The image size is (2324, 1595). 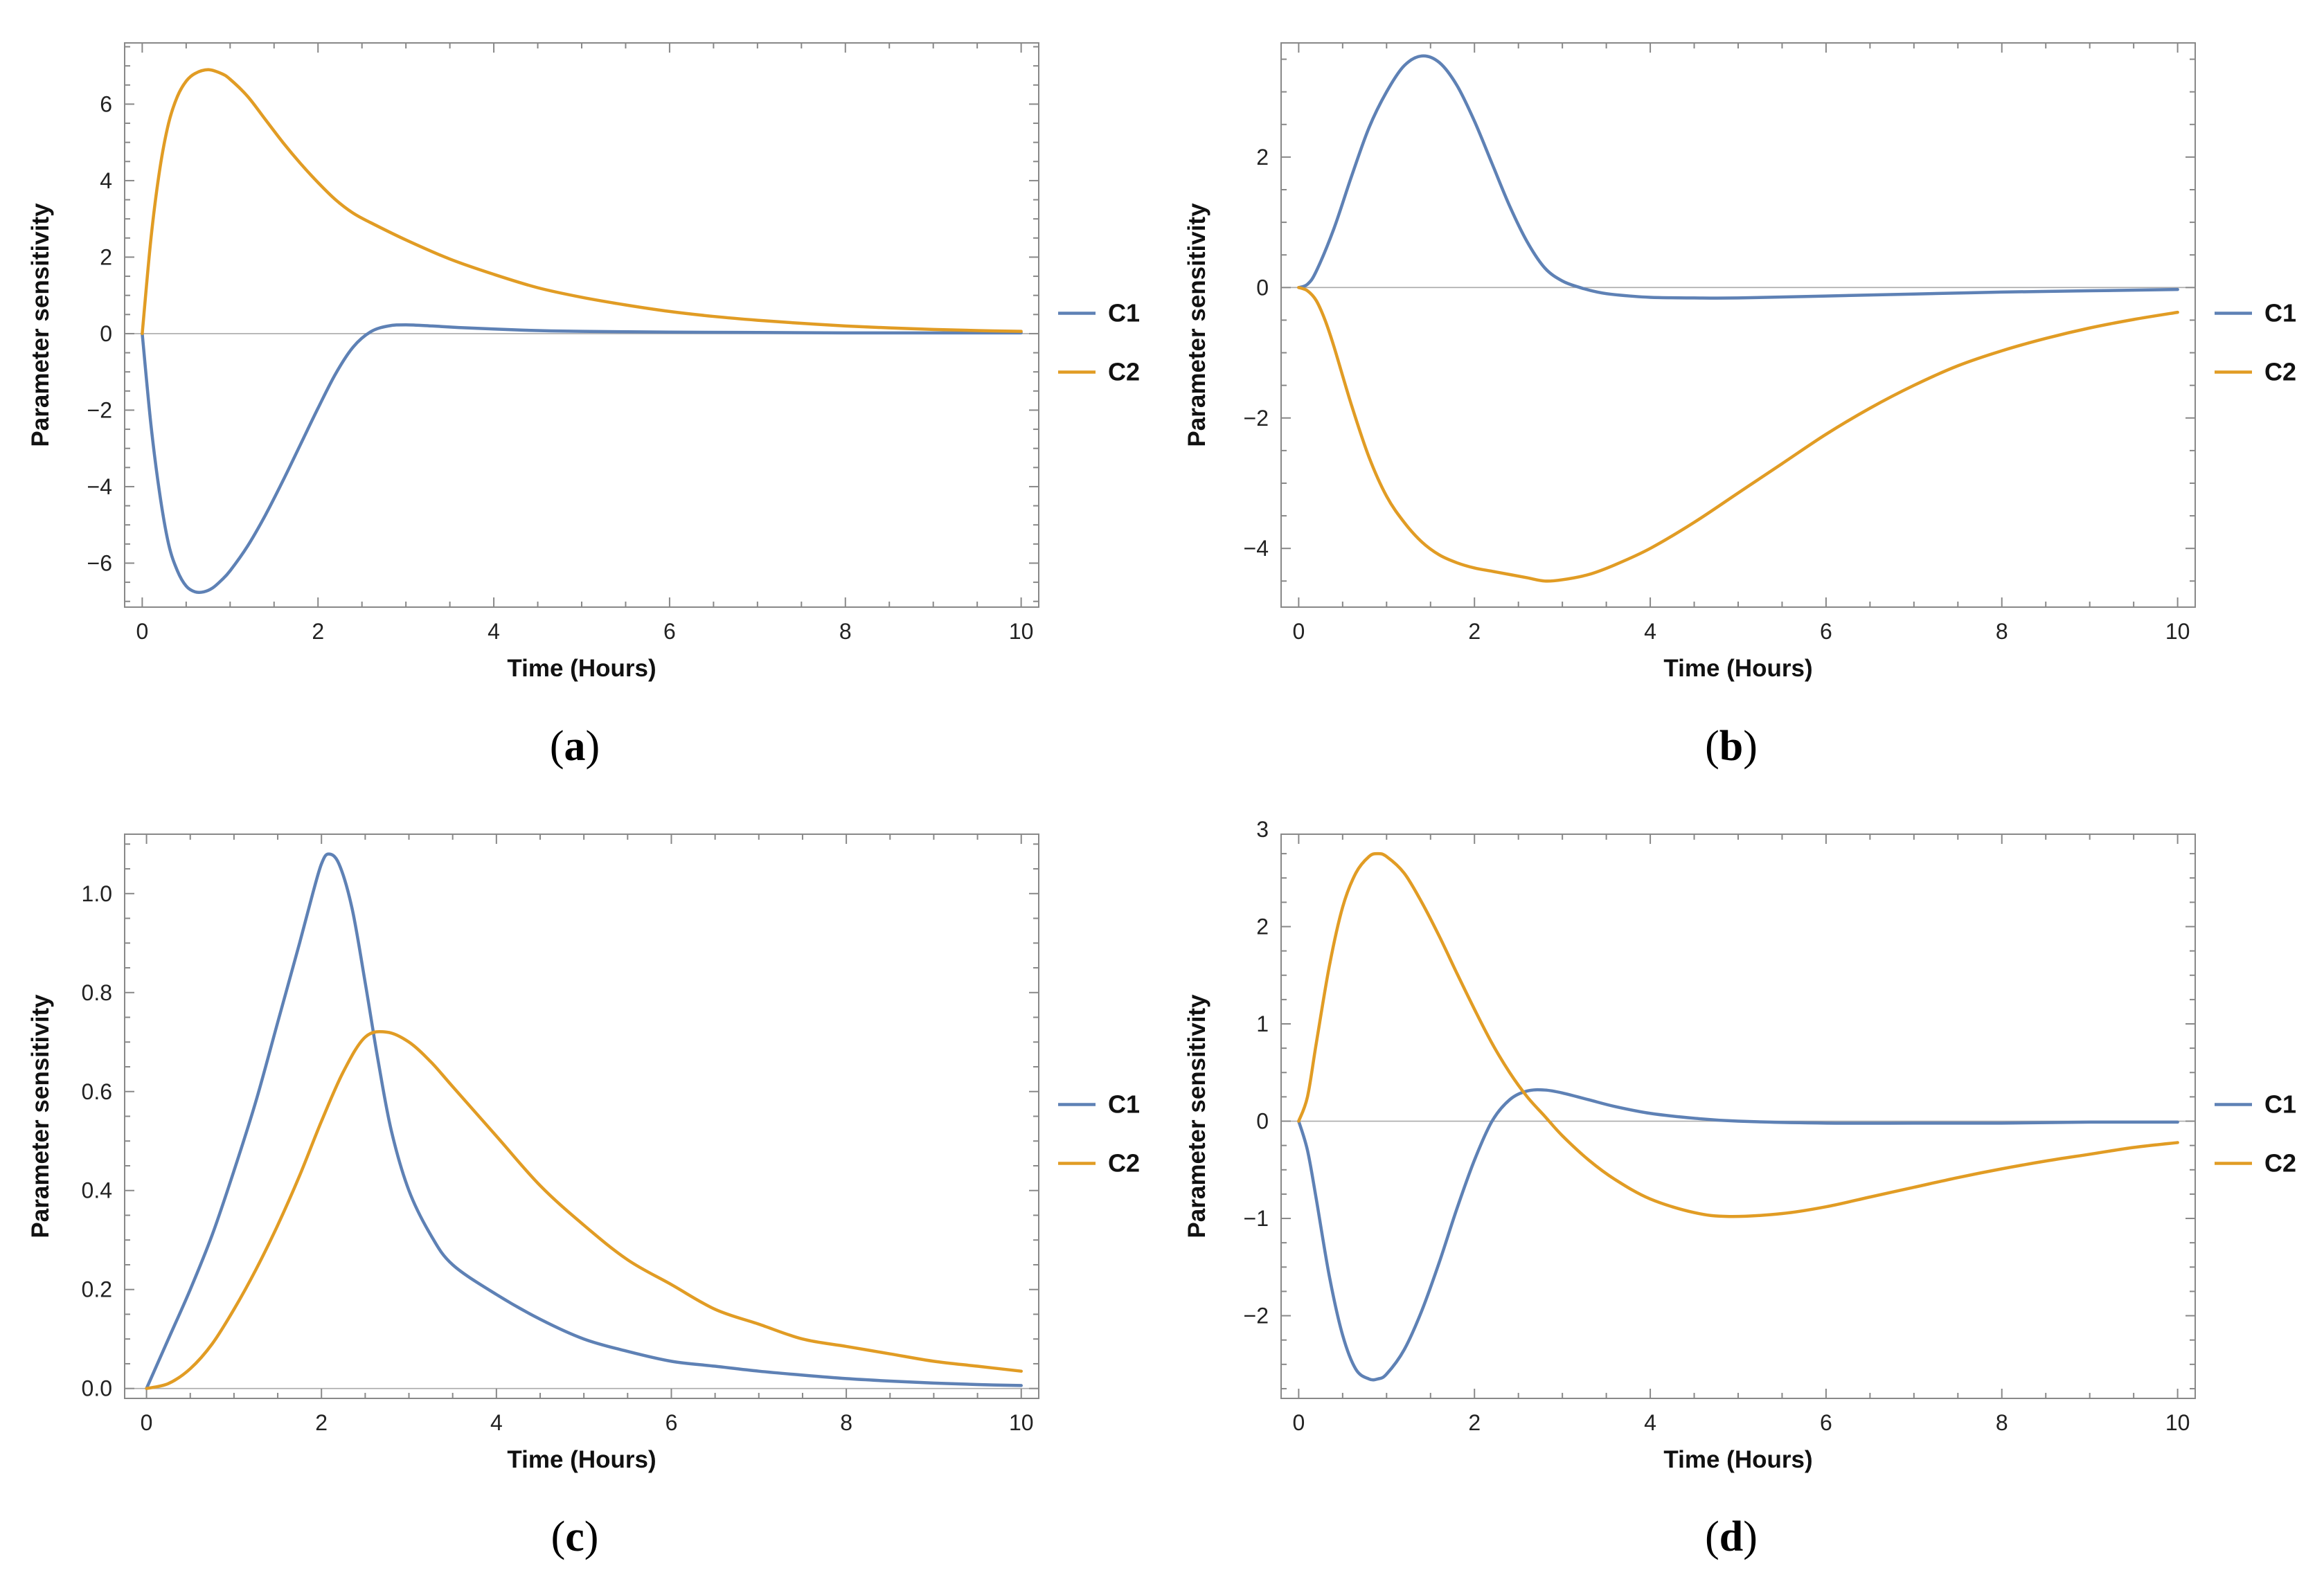 I want to click on panel-caption: (d), so click(x=1731, y=1536).